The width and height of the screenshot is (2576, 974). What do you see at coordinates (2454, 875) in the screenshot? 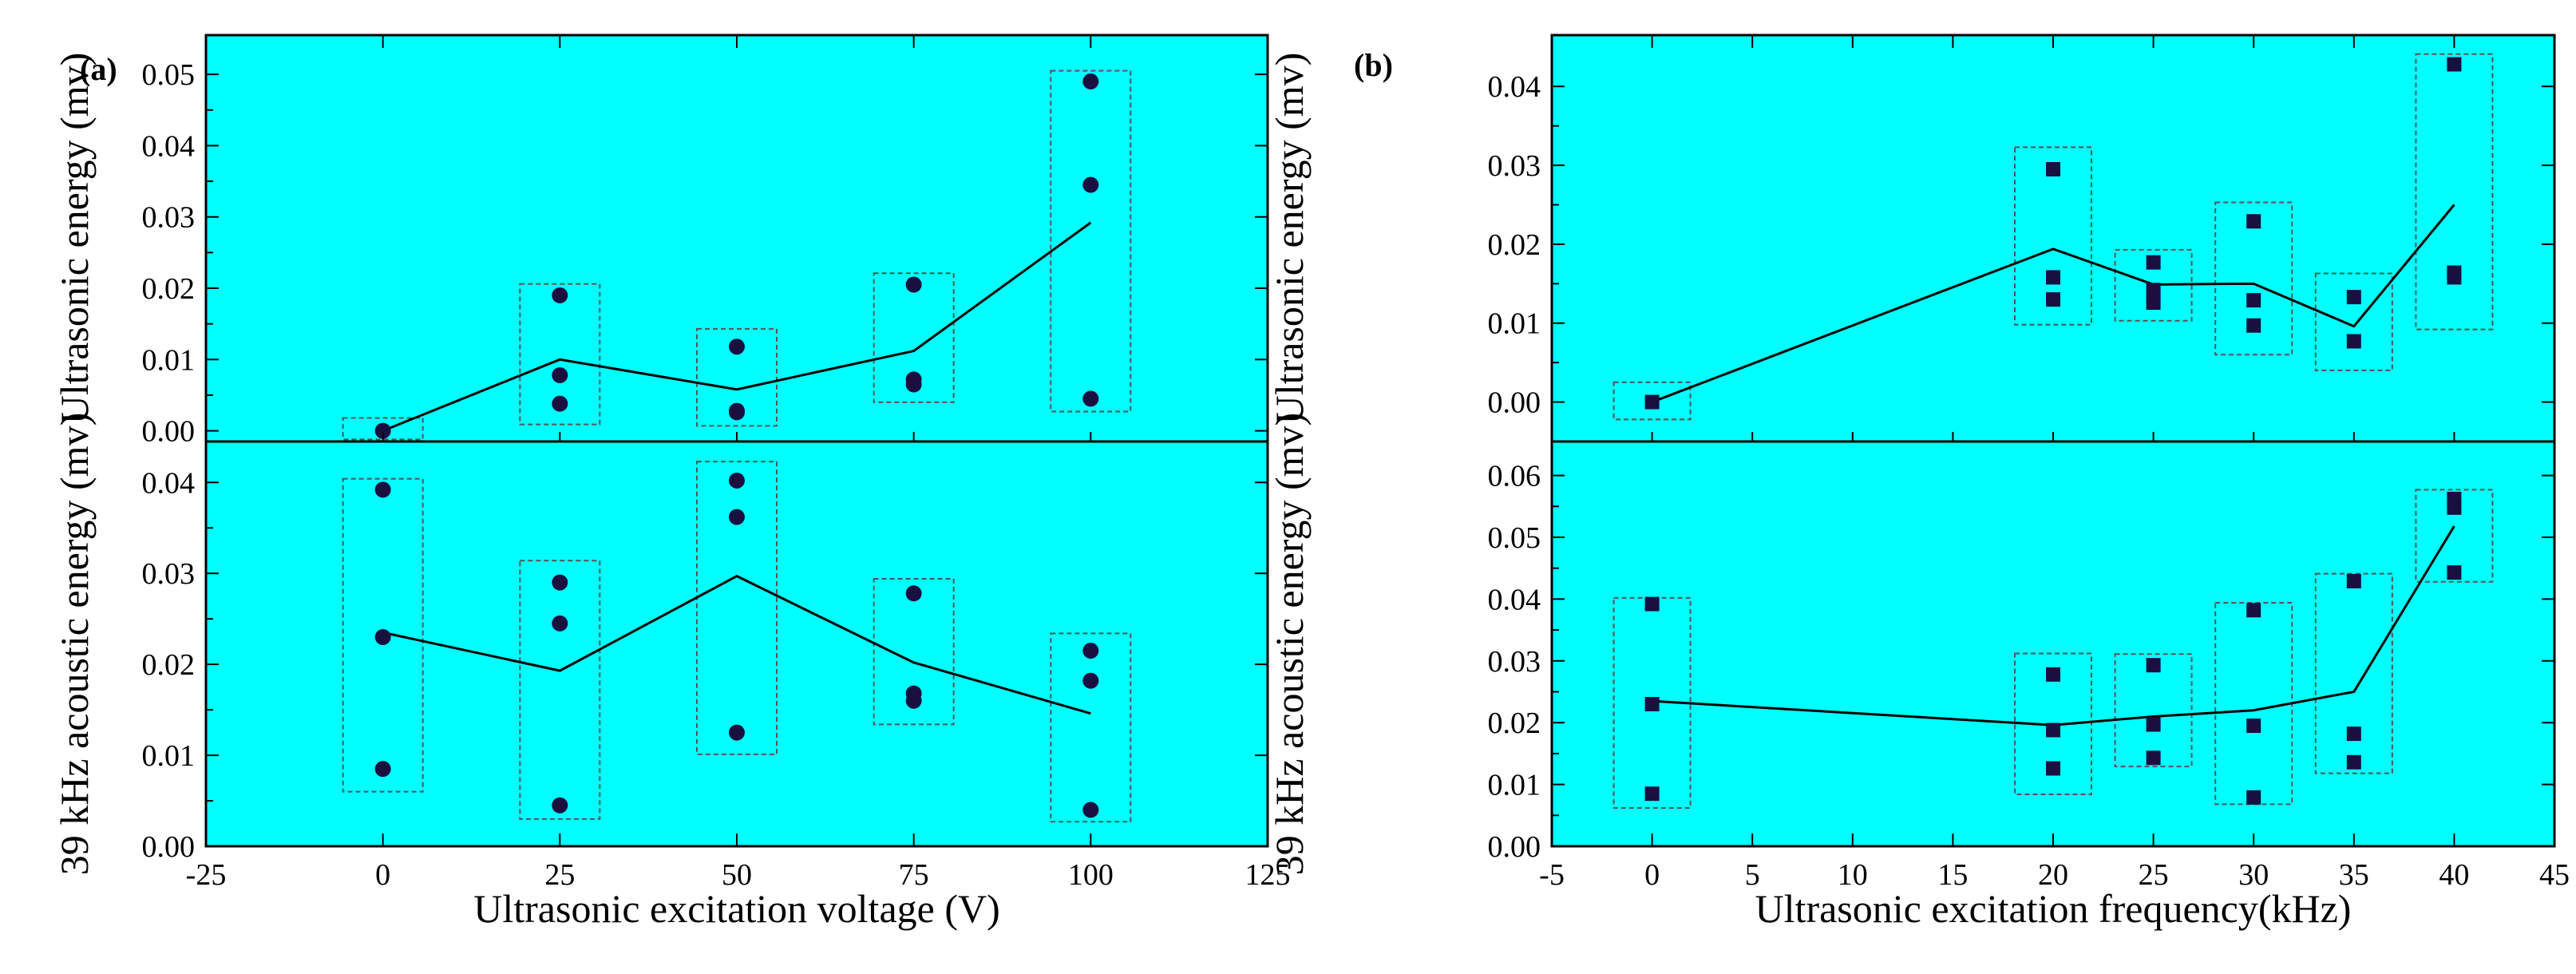
I see `x-tick-label: 40` at bounding box center [2454, 875].